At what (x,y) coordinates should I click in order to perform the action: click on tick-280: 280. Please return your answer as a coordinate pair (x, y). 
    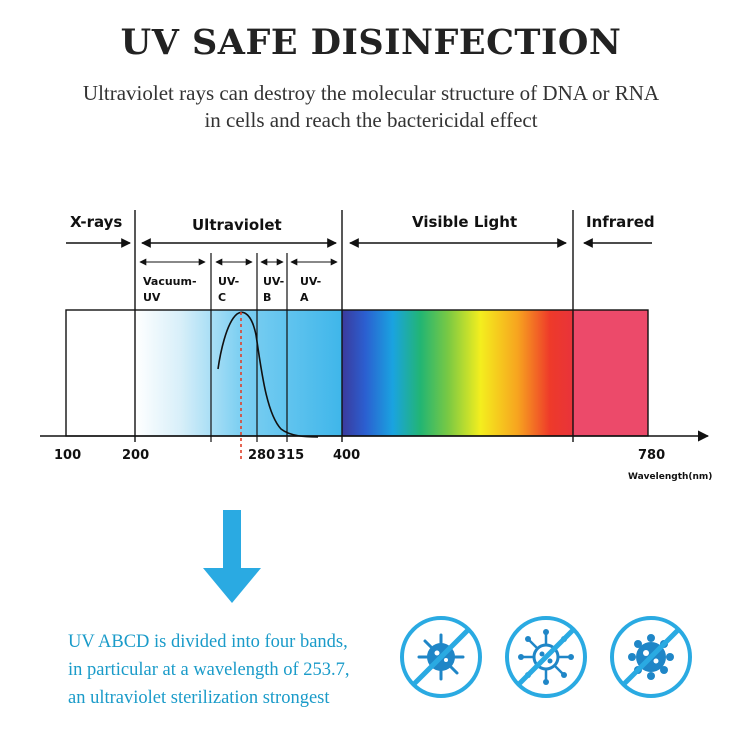
    Looking at the image, I should click on (261, 455).